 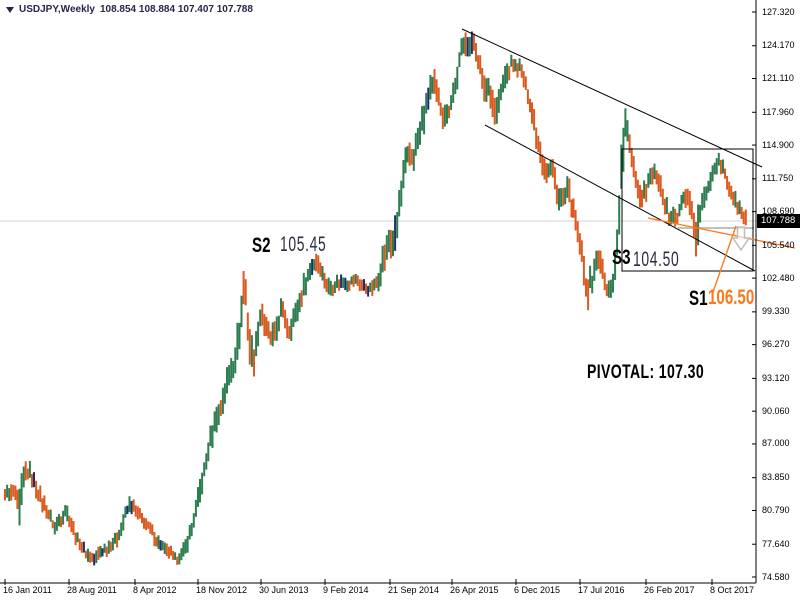 I want to click on price-axis-label: 114.900, so click(x=778, y=144).